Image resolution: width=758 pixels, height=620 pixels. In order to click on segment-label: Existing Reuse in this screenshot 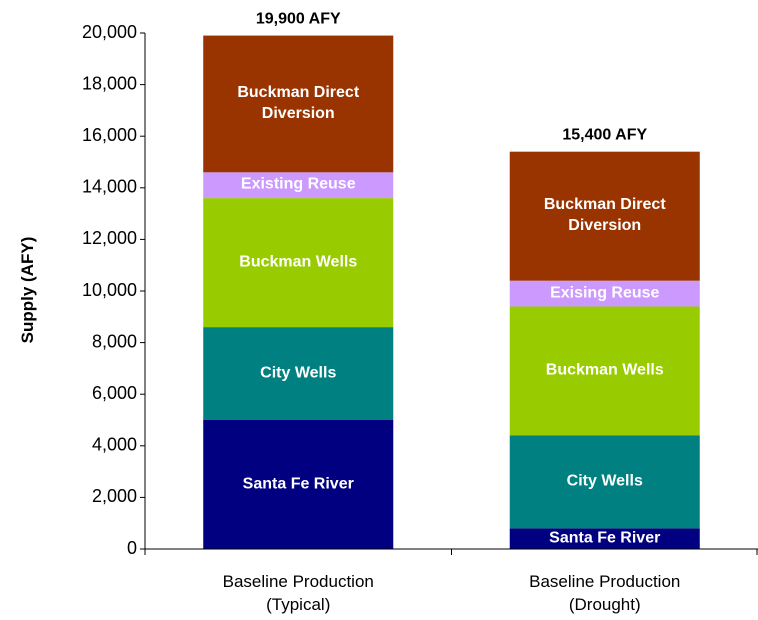, I will do `click(298, 184)`.